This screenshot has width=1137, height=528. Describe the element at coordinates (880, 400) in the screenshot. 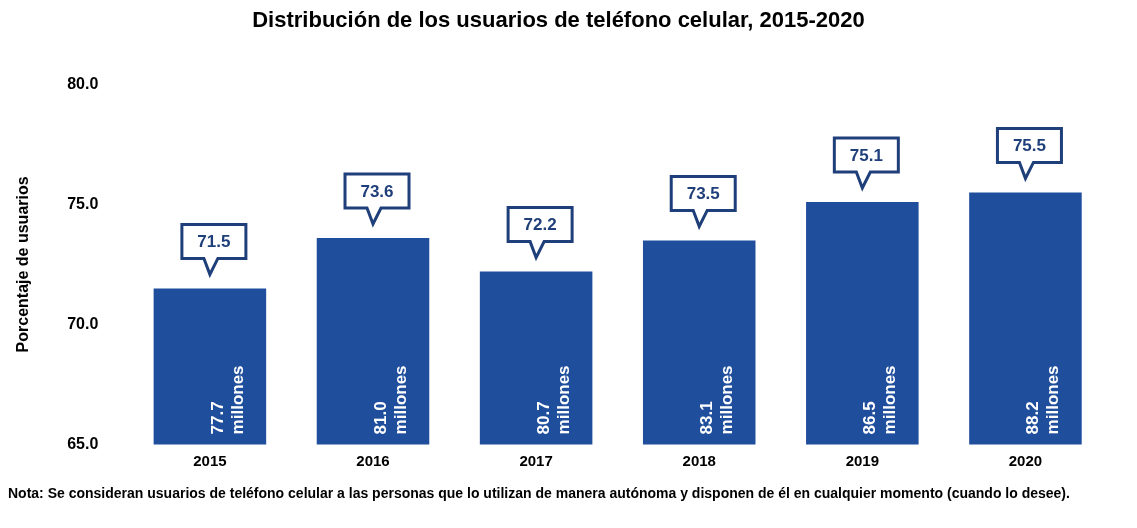

I see `annotation: 86.5 millones` at that location.